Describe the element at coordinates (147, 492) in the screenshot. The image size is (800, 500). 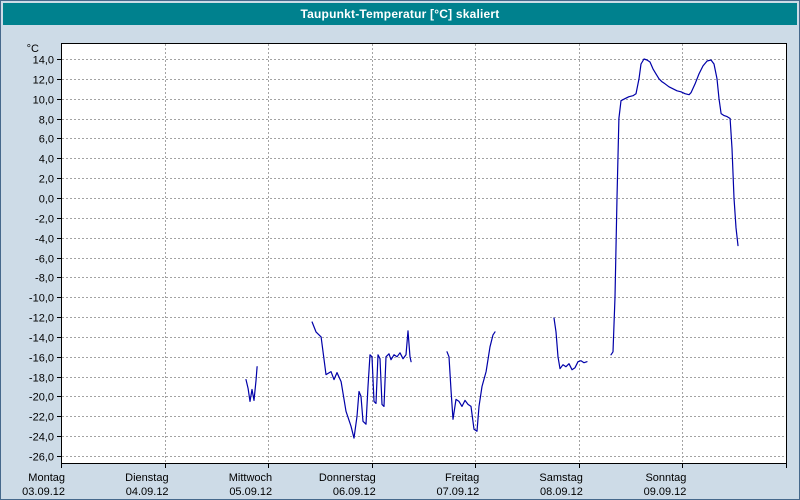
I see `x-date-label: 04.09.12` at that location.